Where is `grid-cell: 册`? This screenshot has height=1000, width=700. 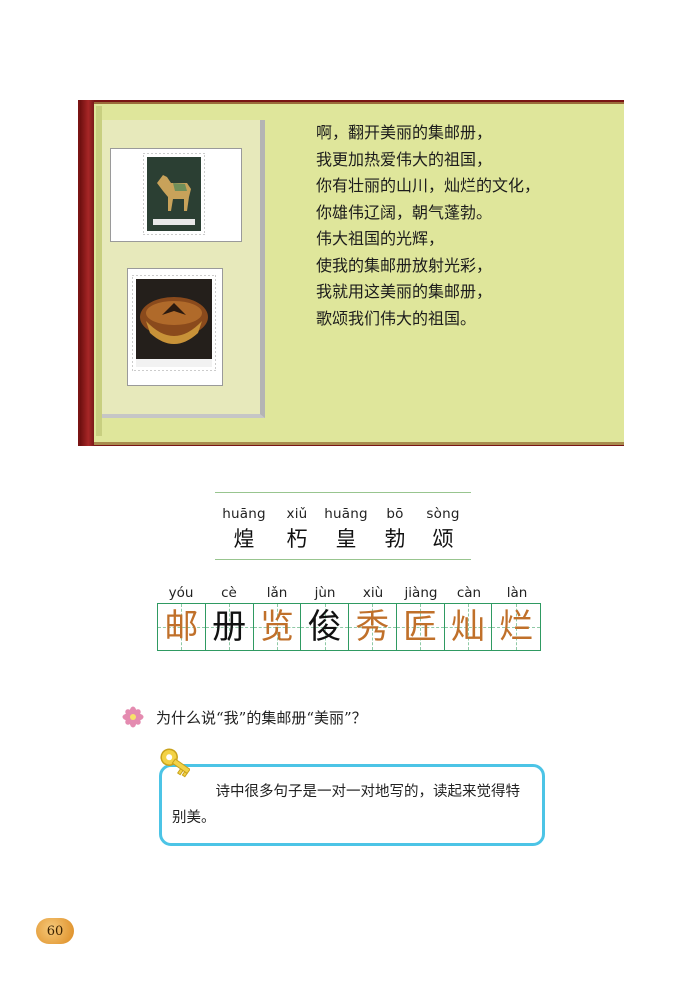 grid-cell: 册 is located at coordinates (229, 627).